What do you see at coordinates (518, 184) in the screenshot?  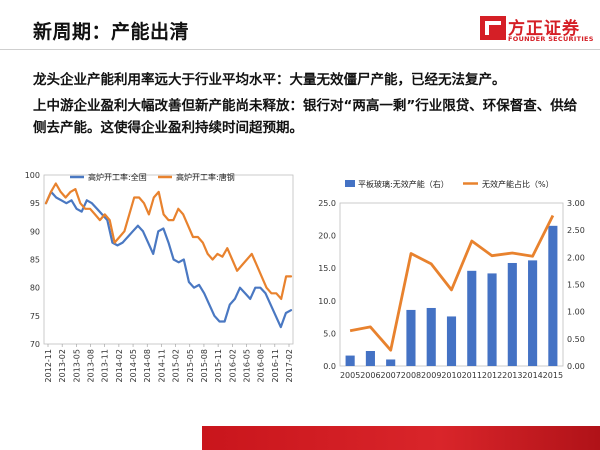 I see `legend-line-label: 无效产能占比（%）` at bounding box center [518, 184].